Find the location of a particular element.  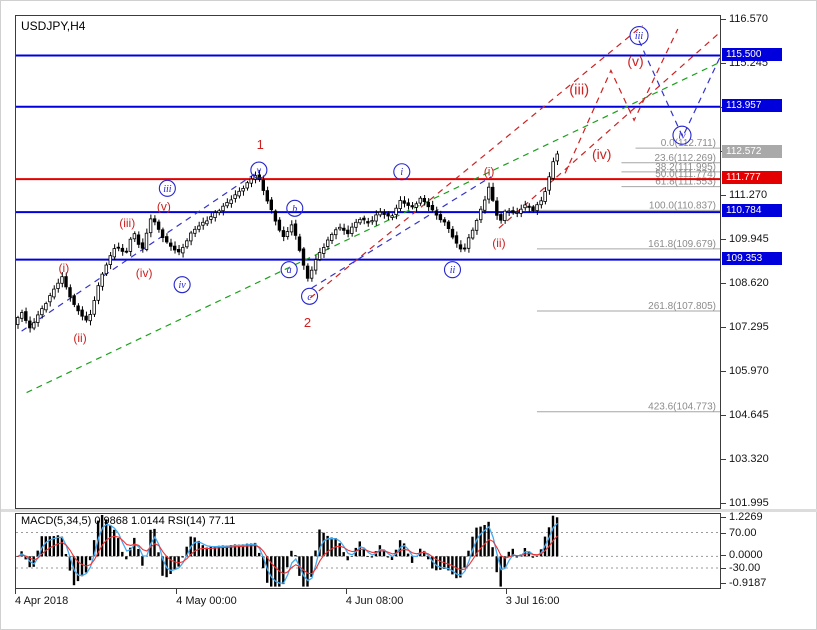

wave-label-blue: b is located at coordinates (294, 209).